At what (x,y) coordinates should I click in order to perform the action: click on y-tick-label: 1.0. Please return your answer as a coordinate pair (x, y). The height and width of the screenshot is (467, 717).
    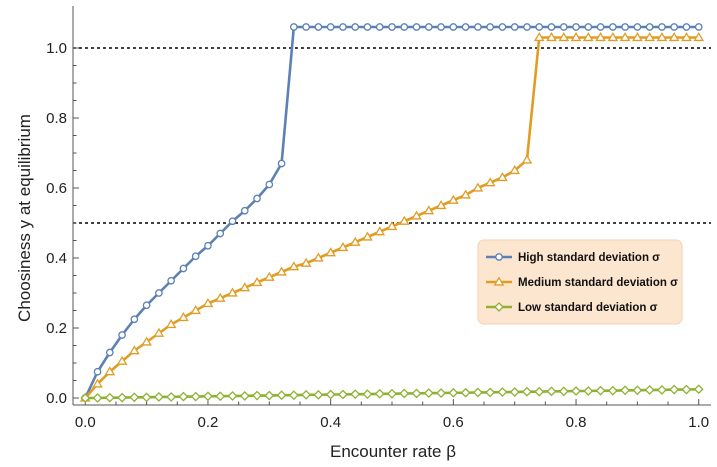
    Looking at the image, I should click on (56, 48).